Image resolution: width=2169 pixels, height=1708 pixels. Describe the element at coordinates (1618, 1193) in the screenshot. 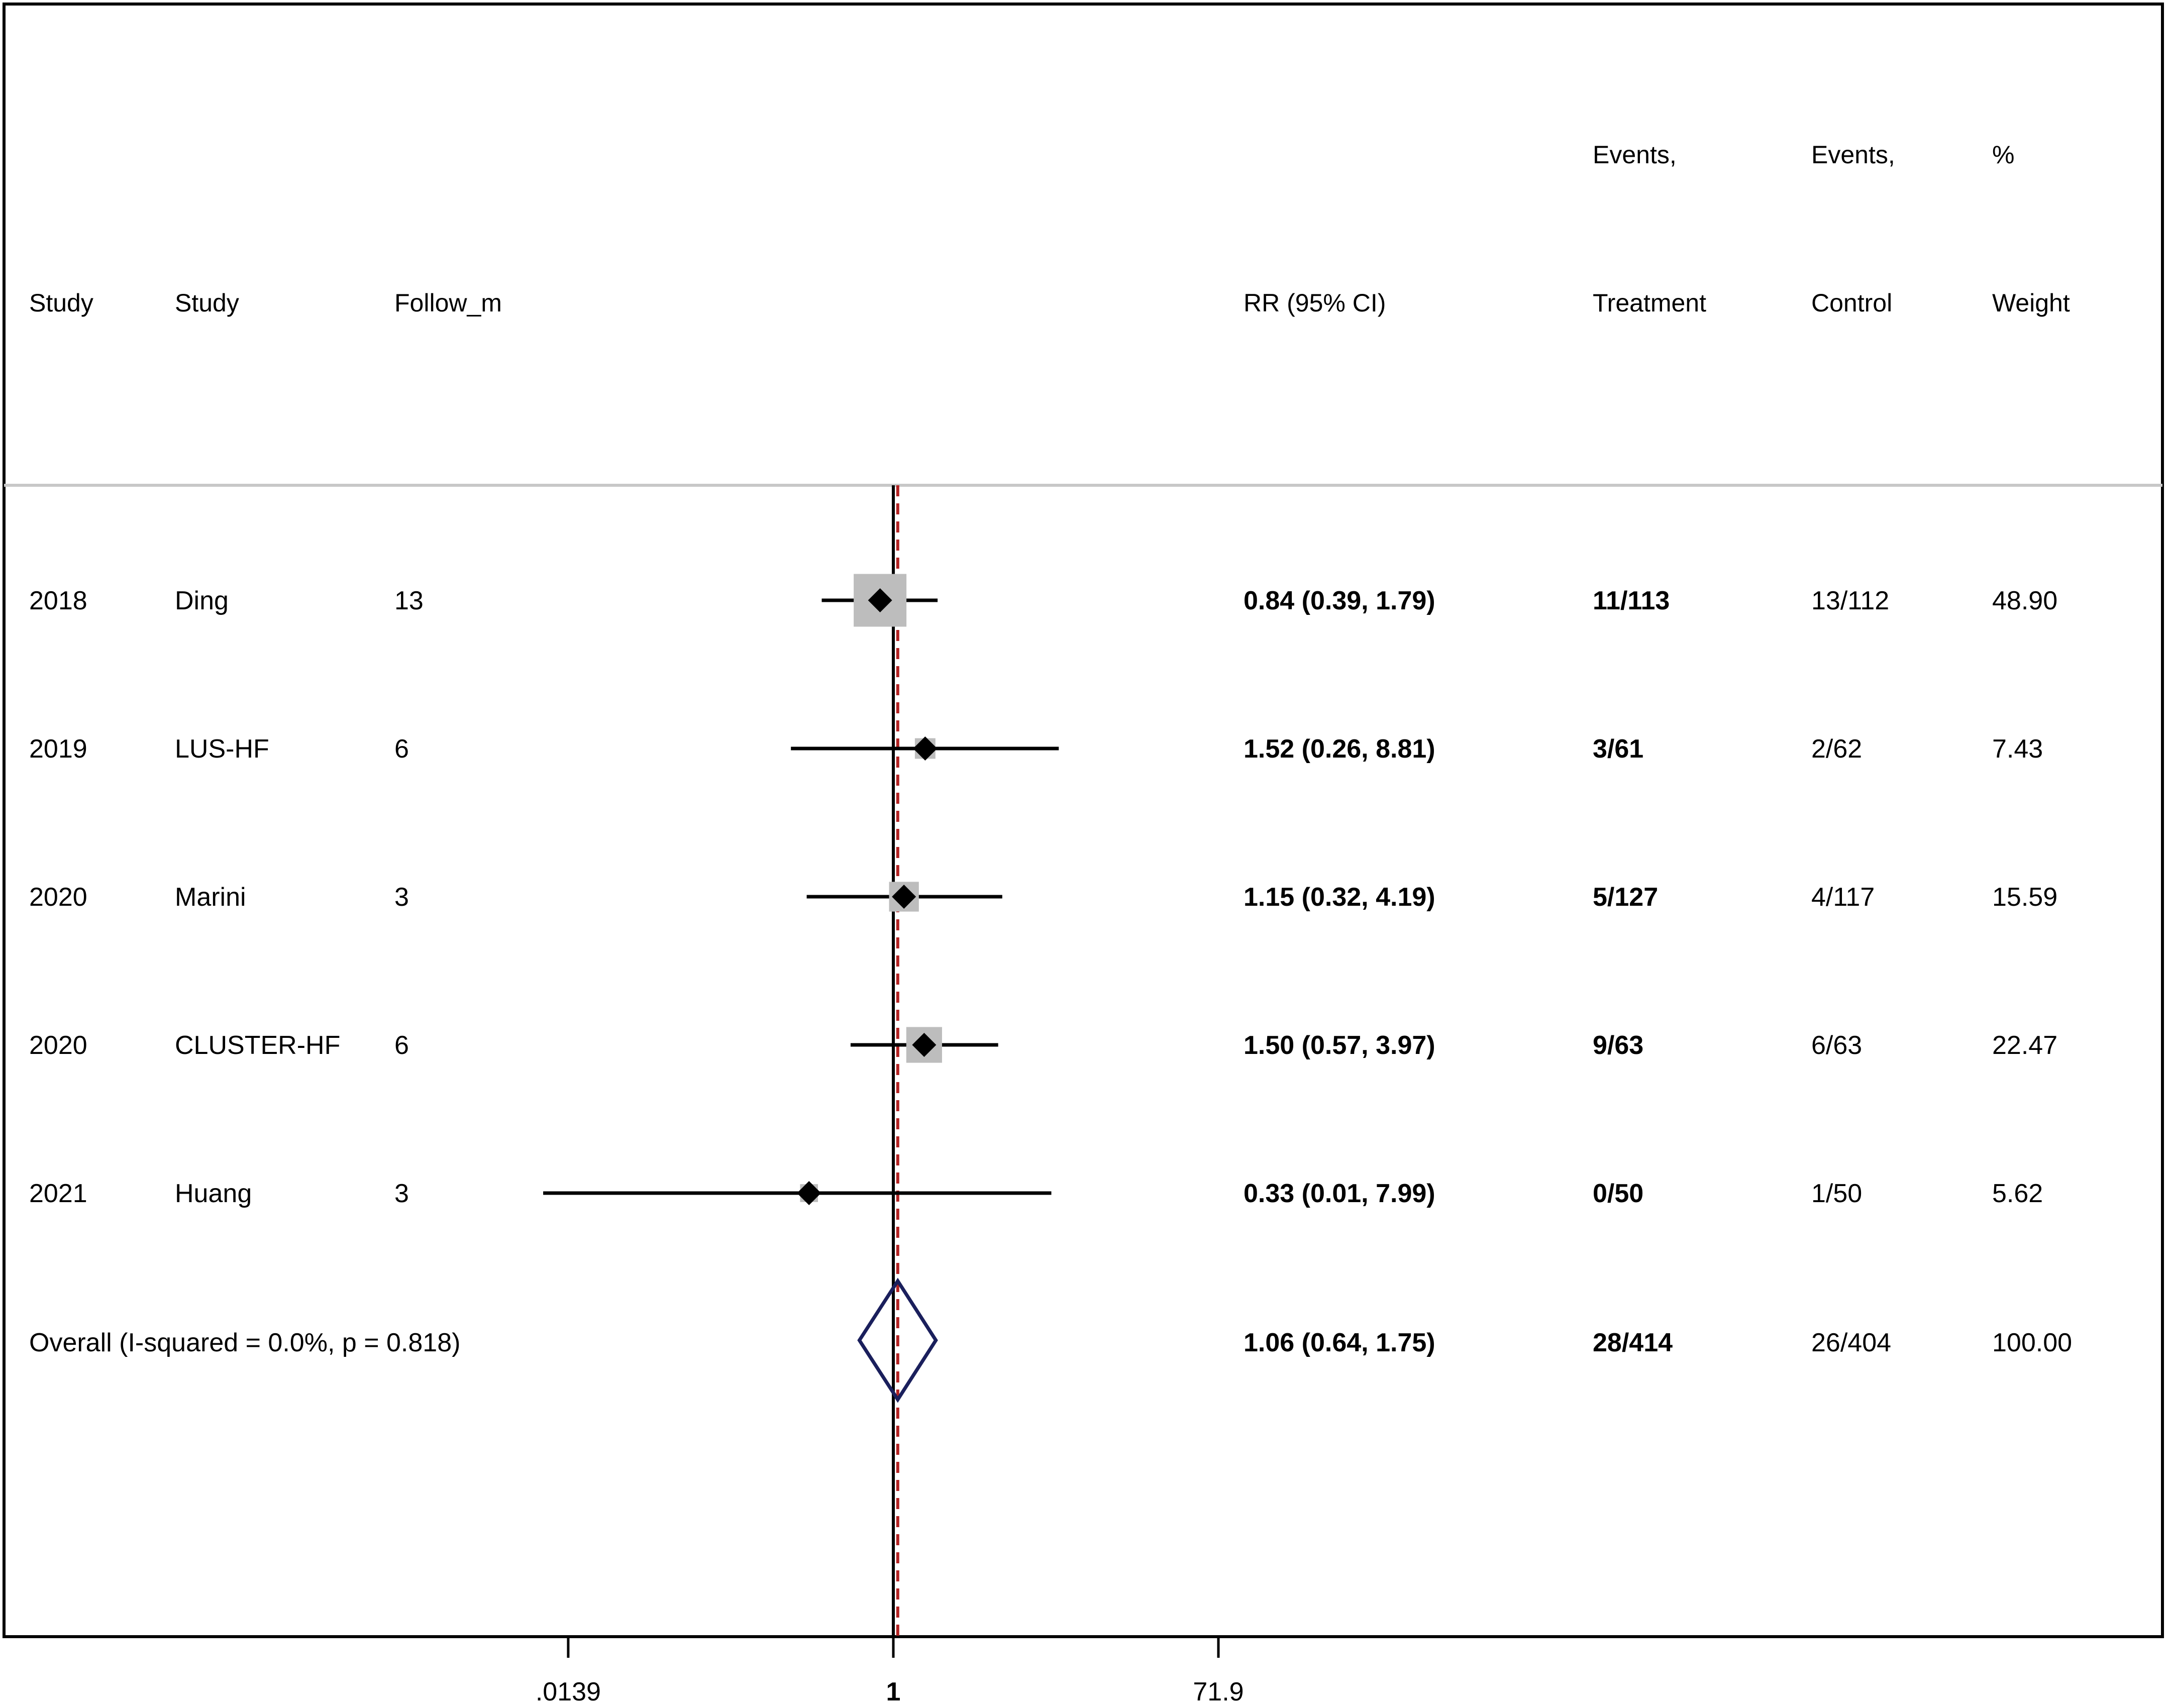

I see `study-treatment: 0/50` at that location.